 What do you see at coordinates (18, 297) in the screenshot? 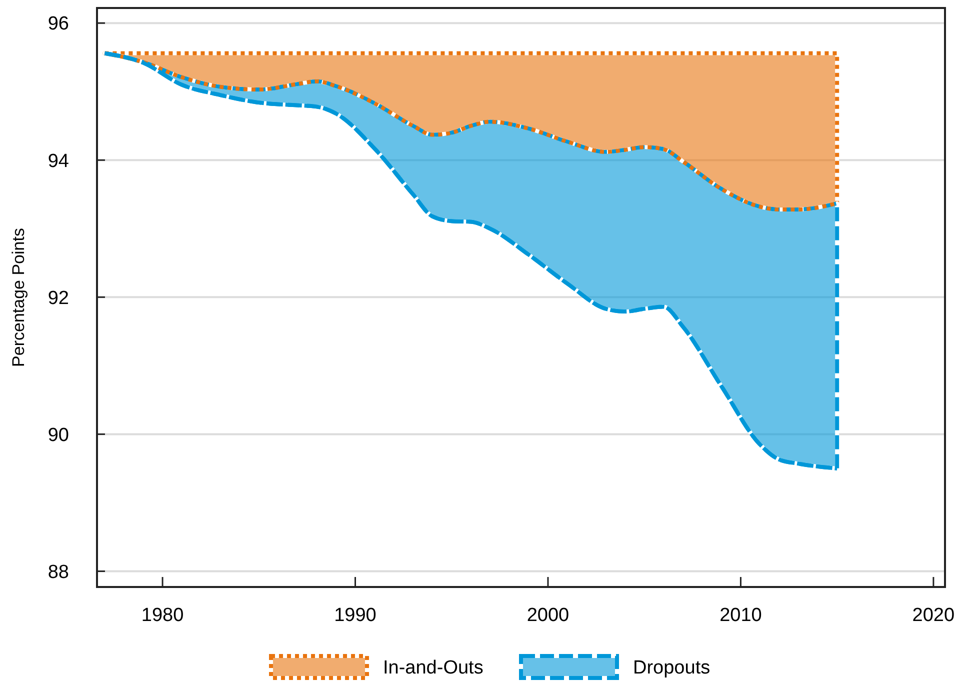
I see `y-axis-title: Percentage Points` at bounding box center [18, 297].